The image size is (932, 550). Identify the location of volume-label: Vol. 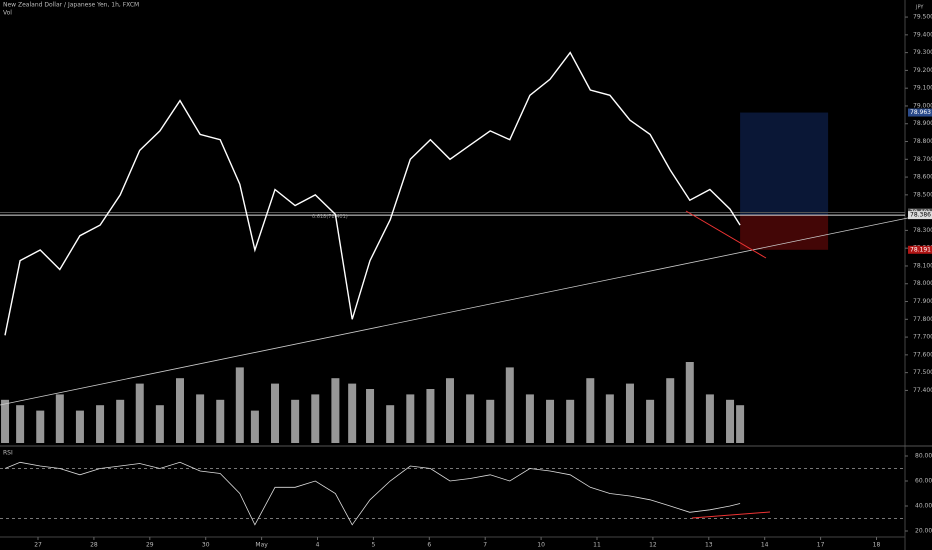
(7, 13).